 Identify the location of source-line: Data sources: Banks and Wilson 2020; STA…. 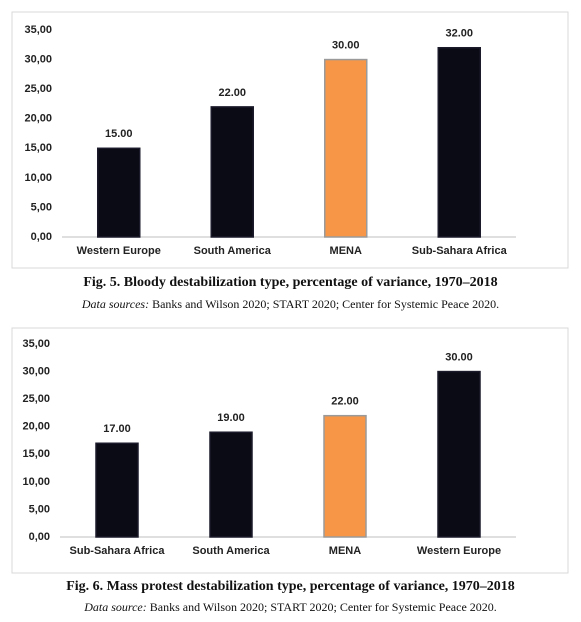
(290, 304).